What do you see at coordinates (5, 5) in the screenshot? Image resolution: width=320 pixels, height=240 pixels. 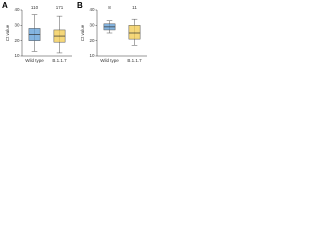 I see `panel-title: A` at bounding box center [5, 5].